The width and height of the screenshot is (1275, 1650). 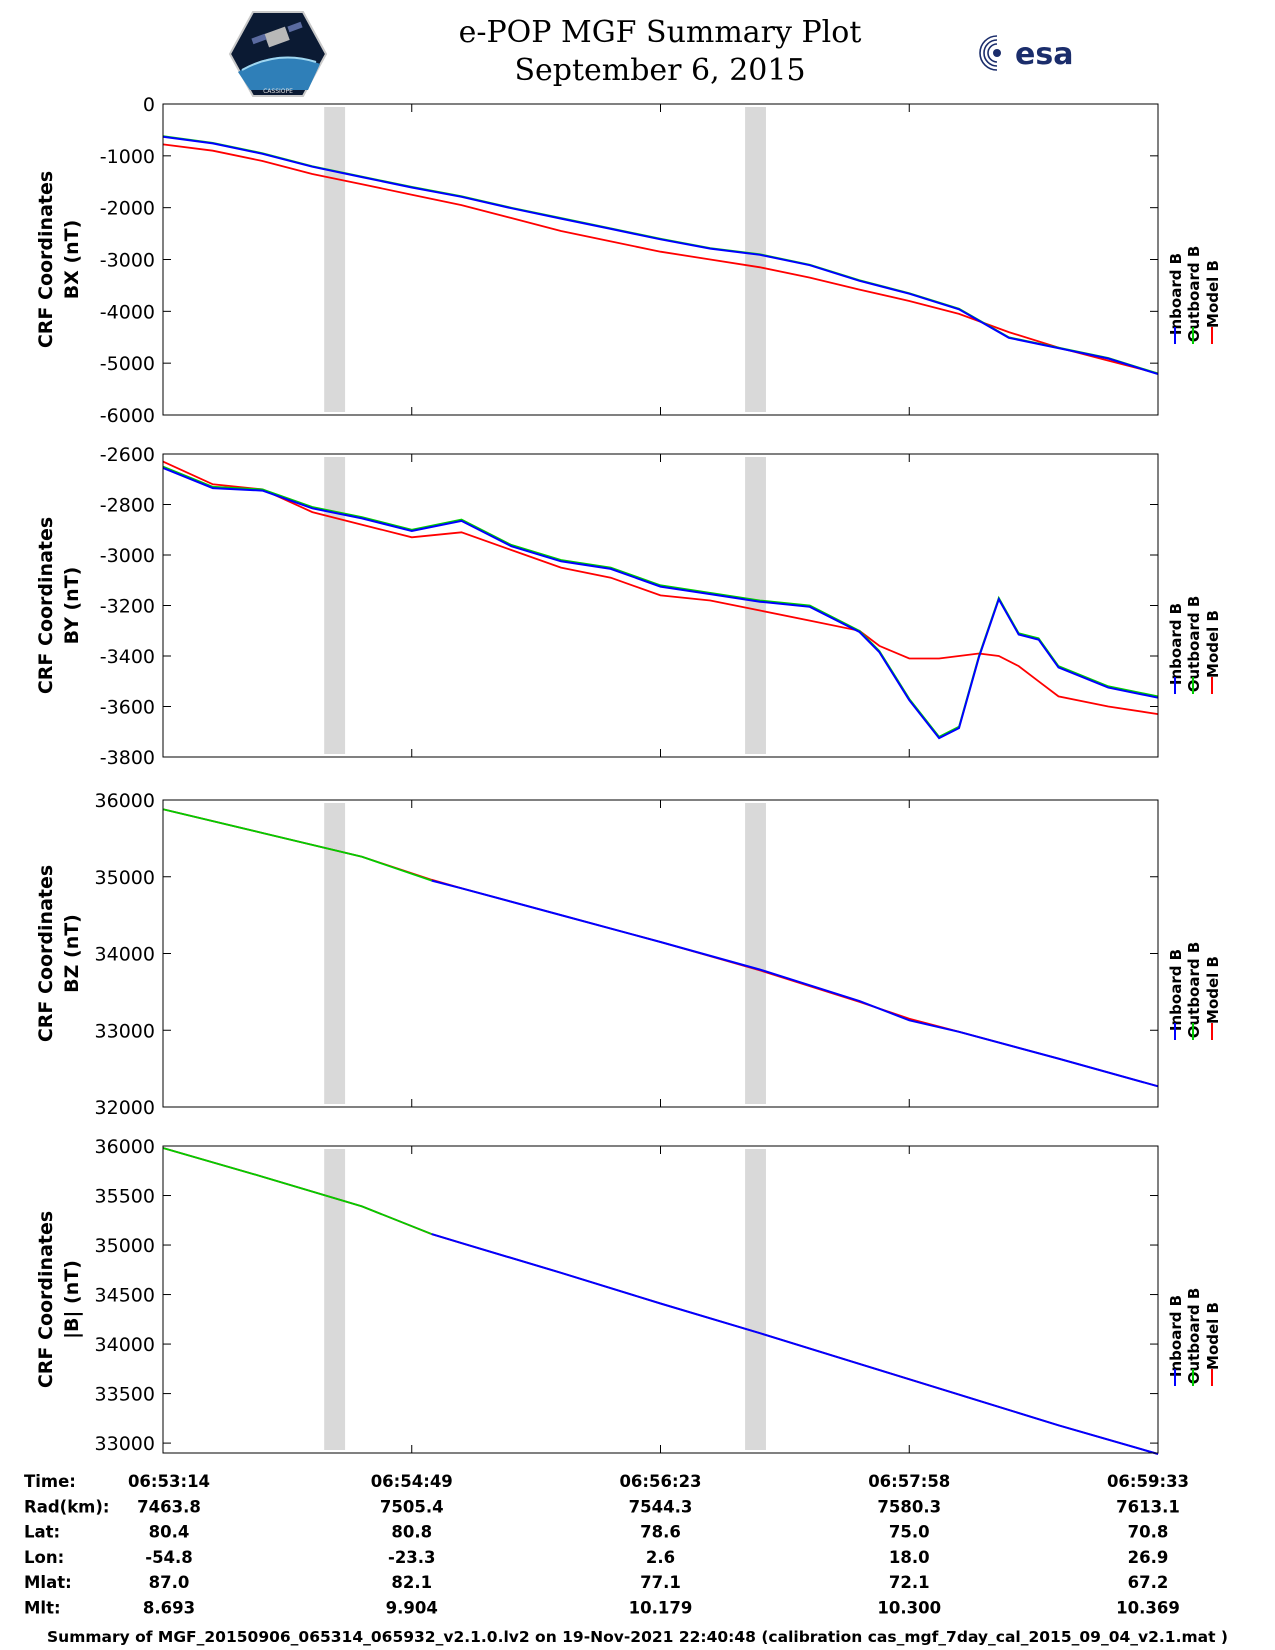 What do you see at coordinates (411, 1532) in the screenshot?
I see `ephemeris-value: 80.8` at bounding box center [411, 1532].